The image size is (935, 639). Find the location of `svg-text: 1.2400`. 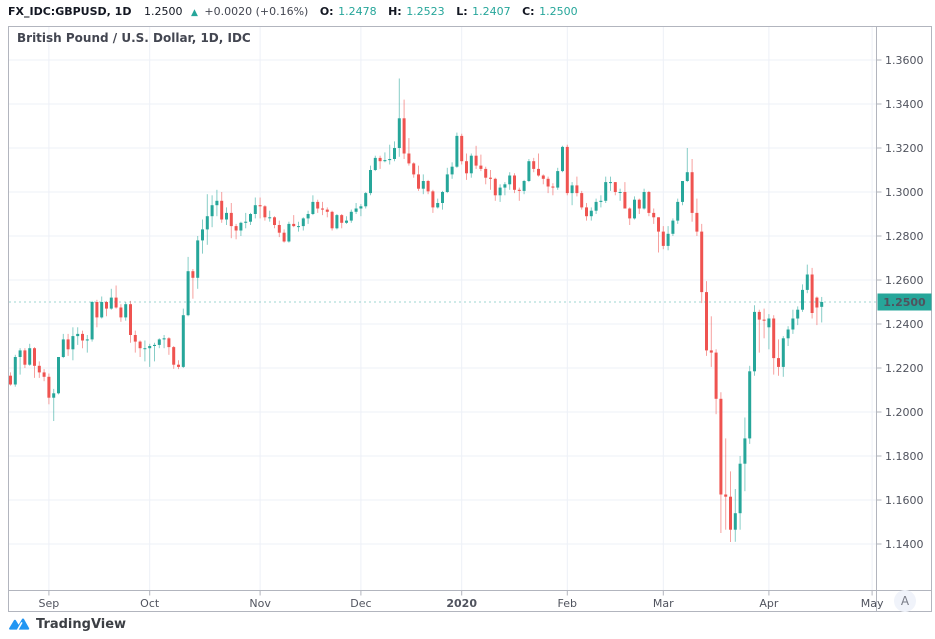

svg-text: 1.2400 is located at coordinates (904, 324).